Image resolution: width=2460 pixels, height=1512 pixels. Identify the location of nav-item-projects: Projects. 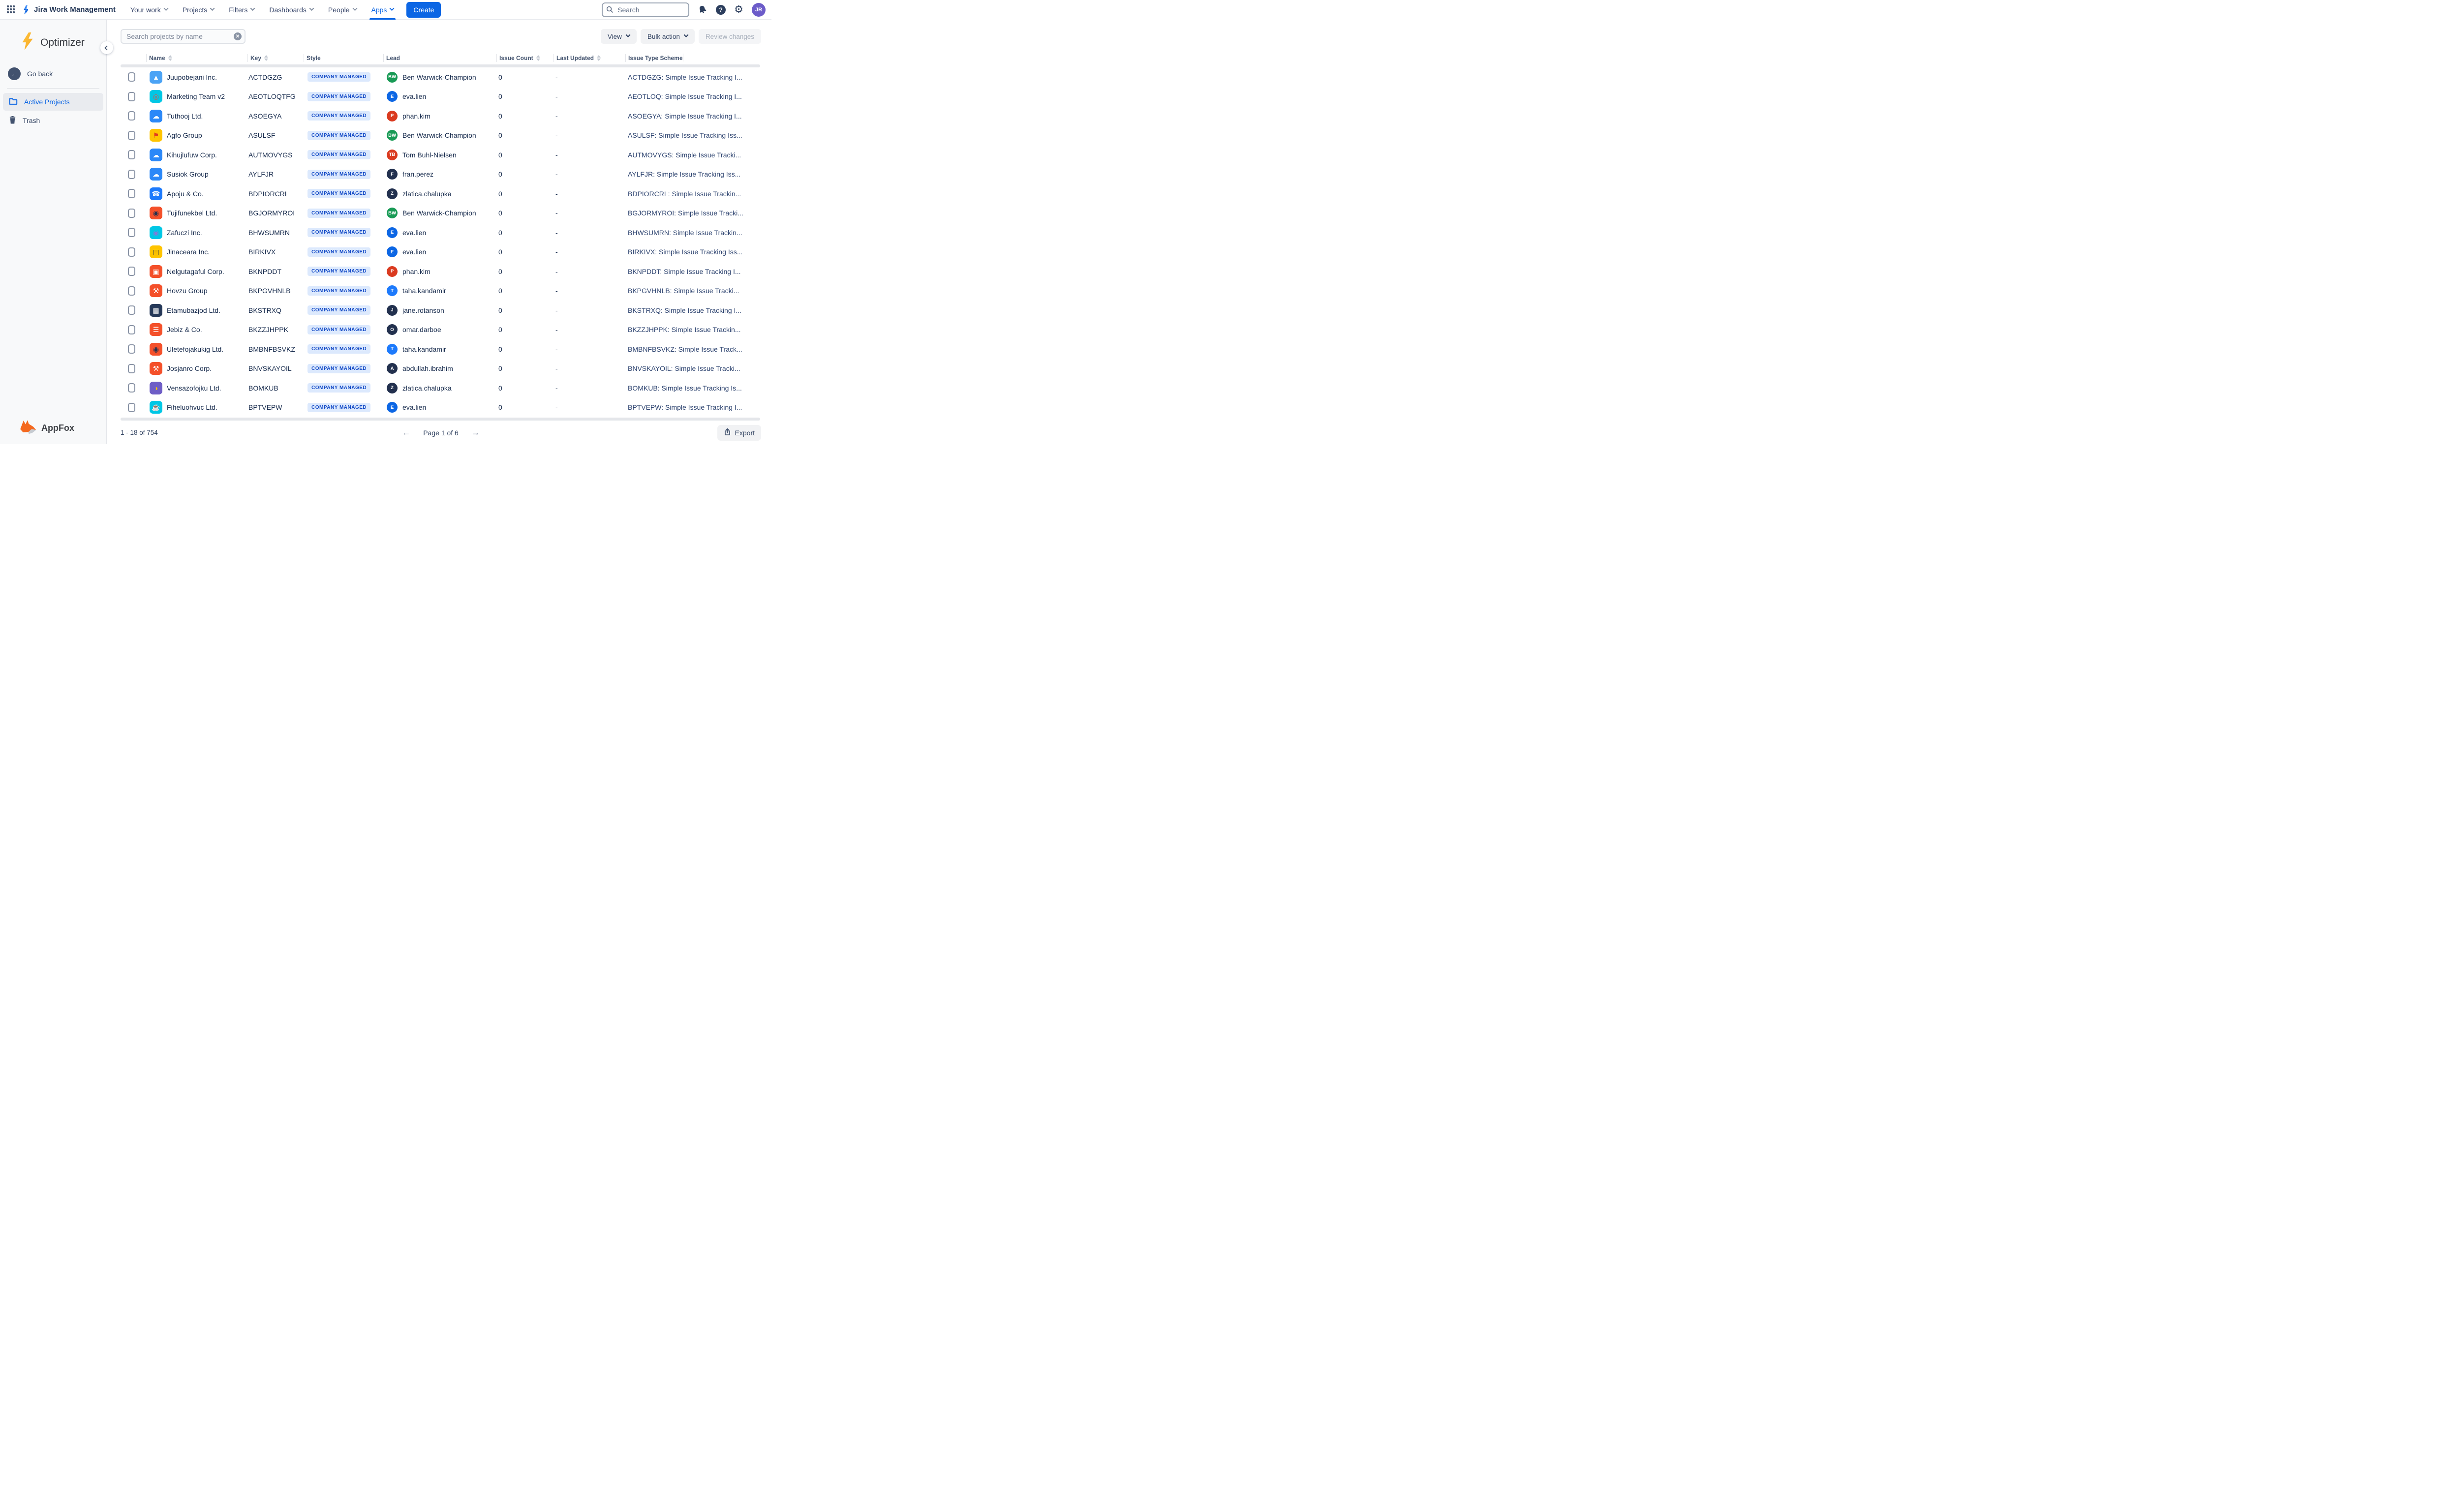
(199, 10).